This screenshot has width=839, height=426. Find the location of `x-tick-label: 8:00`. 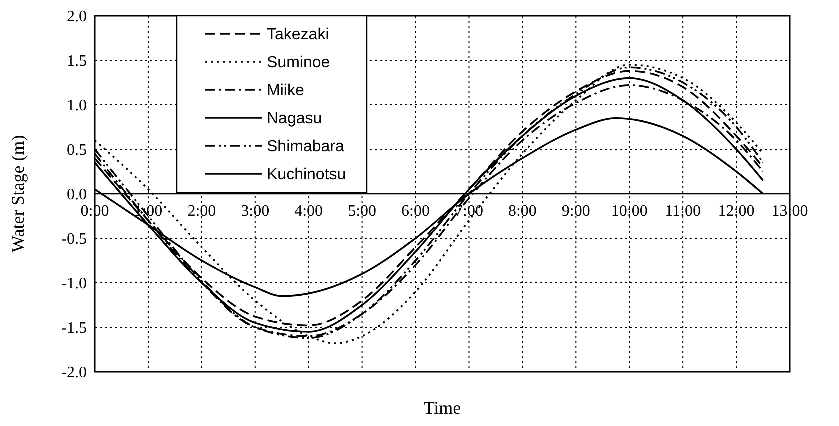

x-tick-label: 8:00 is located at coordinates (522, 211).